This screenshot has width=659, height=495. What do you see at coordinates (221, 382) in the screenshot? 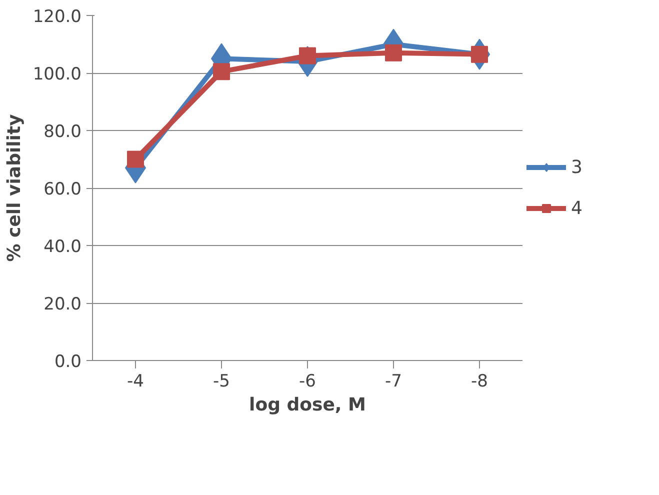
I see `x-tick-label: -5` at bounding box center [221, 382].